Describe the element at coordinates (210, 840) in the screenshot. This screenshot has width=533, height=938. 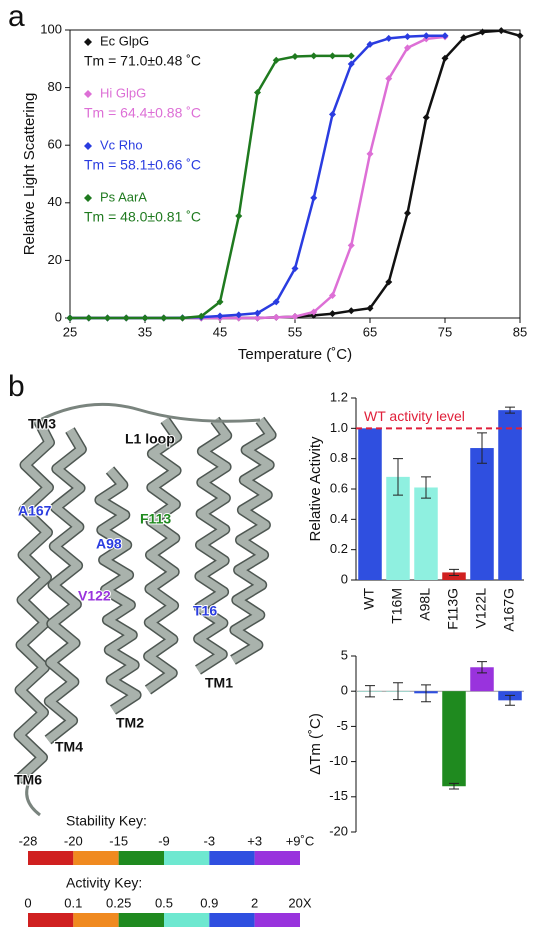
I see `key-label: -3` at that location.